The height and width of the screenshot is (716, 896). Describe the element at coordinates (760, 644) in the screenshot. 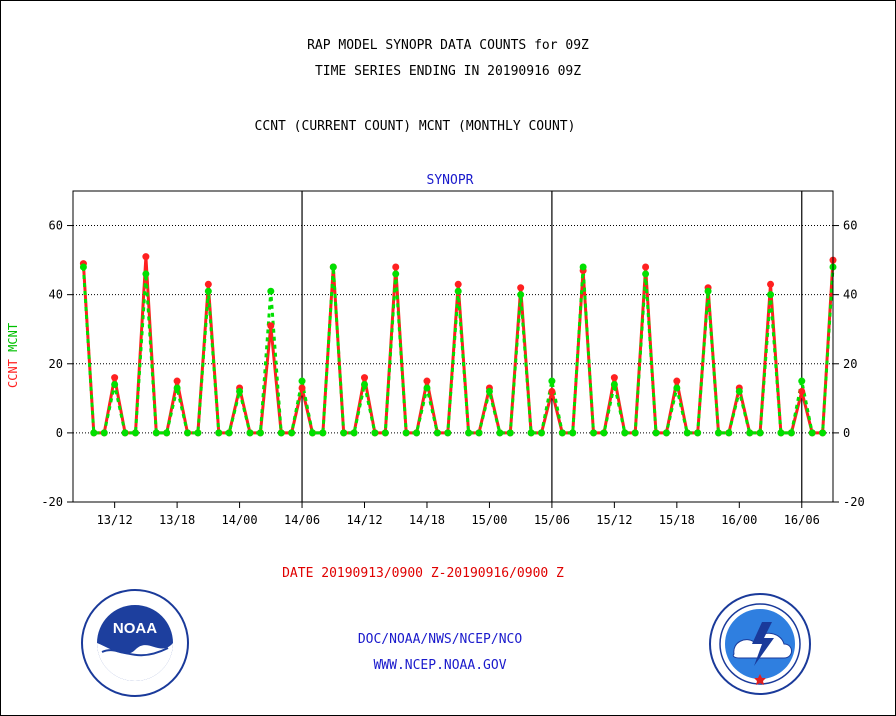

I see `national-weather-service-logo-icon` at that location.